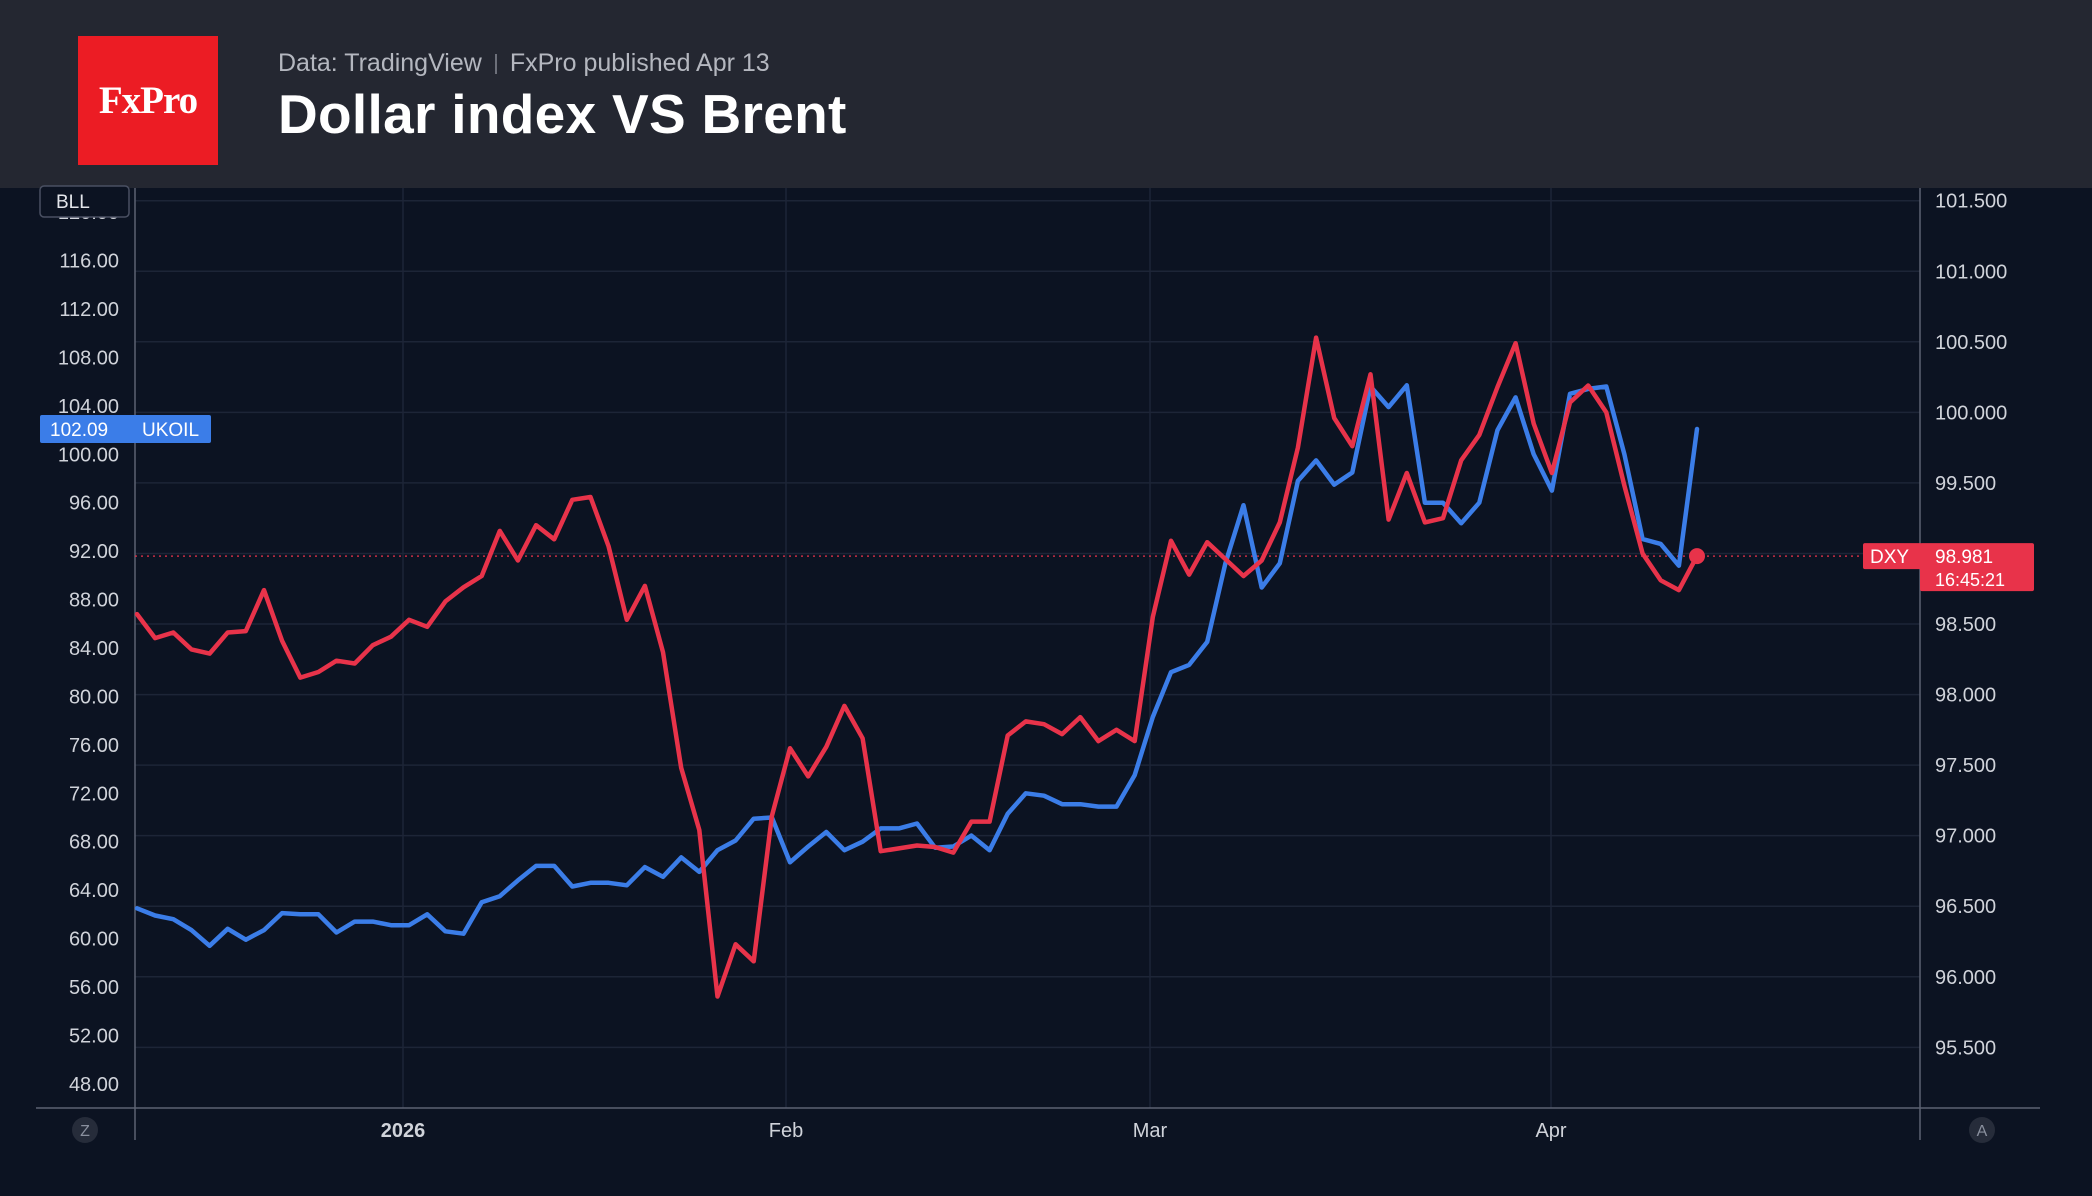 Image resolution: width=2092 pixels, height=1196 pixels. Describe the element at coordinates (125, 429) in the screenshot. I see `ukoil-price-tag` at that location.